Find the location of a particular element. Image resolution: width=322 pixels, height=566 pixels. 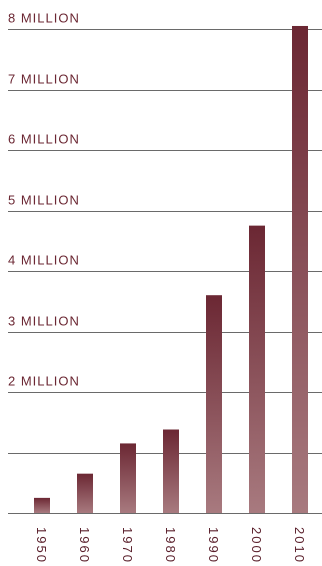

x-tick-label-1950: 1950 is located at coordinates (41, 545).